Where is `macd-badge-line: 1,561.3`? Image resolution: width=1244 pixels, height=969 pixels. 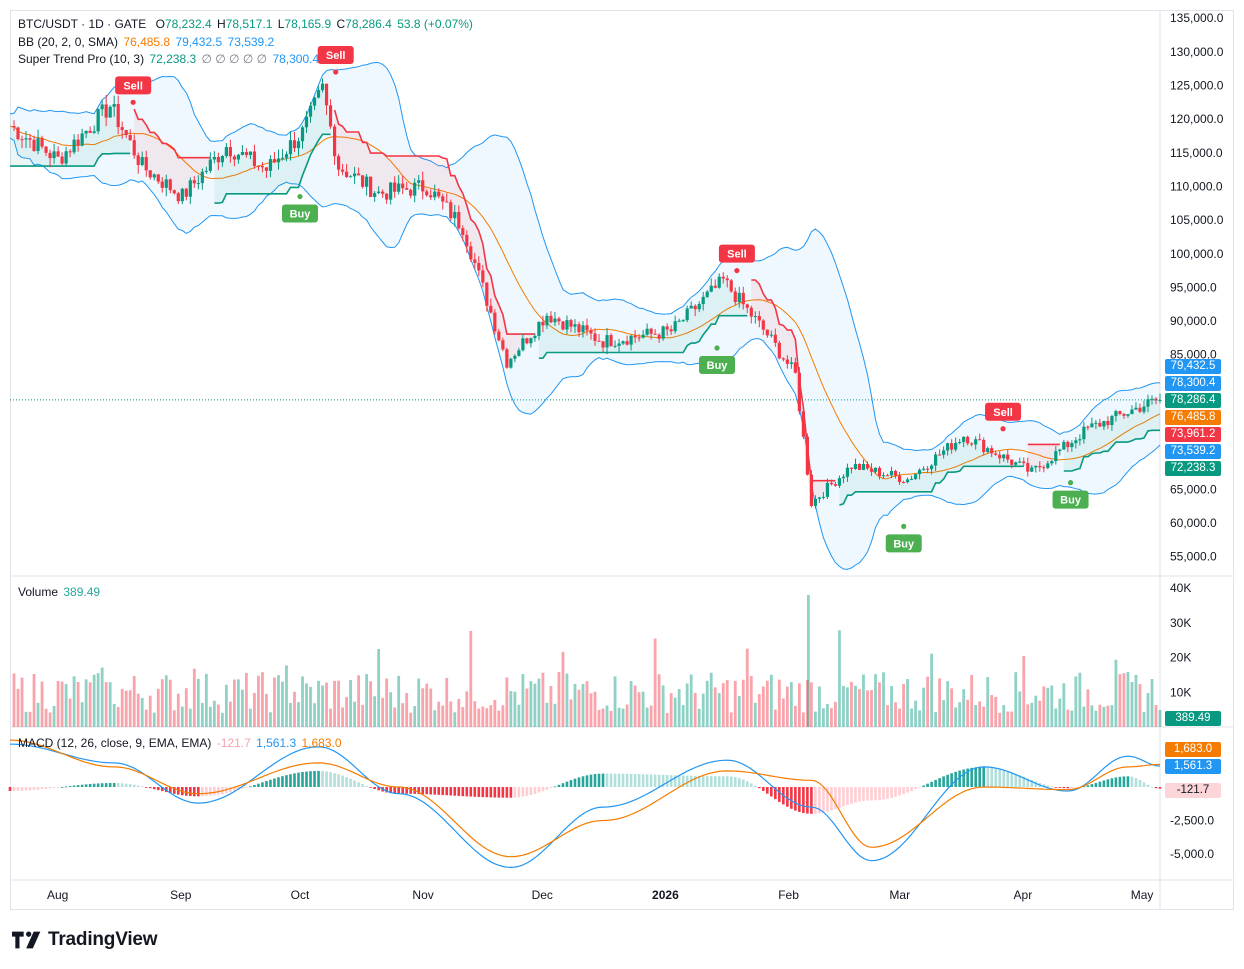
macd-badge-line: 1,561.3 is located at coordinates (1193, 766).